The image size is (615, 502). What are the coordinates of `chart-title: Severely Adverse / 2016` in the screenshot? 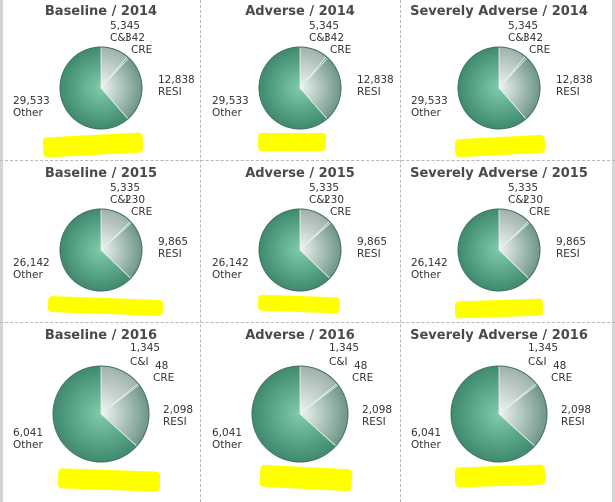 It's located at (499, 335).